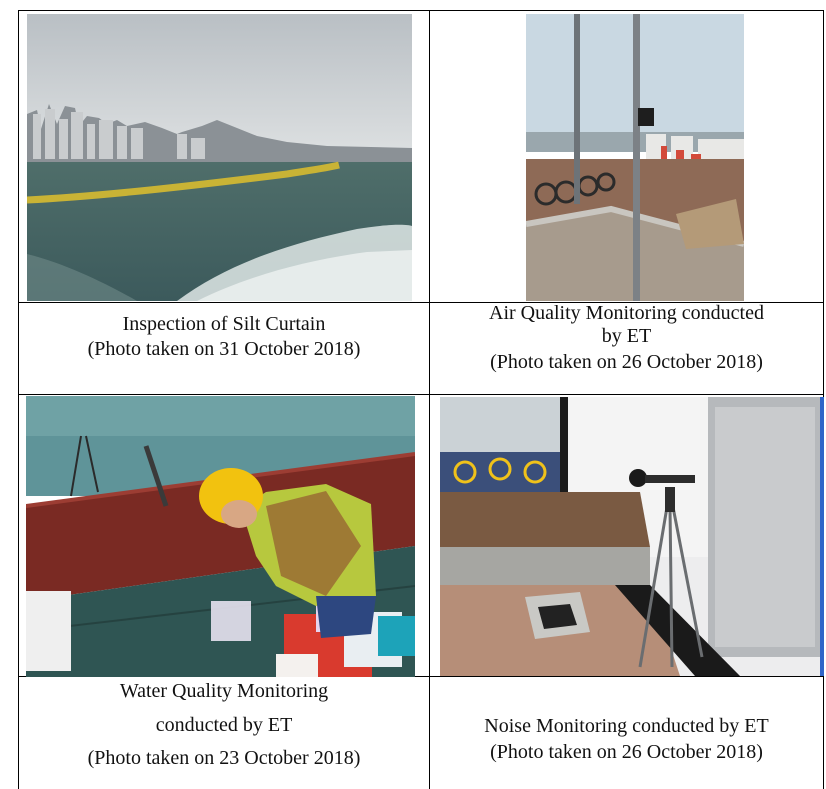 The image size is (826, 789). I want to click on caption-date: (Photo taken on 31 October 2018), so click(224, 349).